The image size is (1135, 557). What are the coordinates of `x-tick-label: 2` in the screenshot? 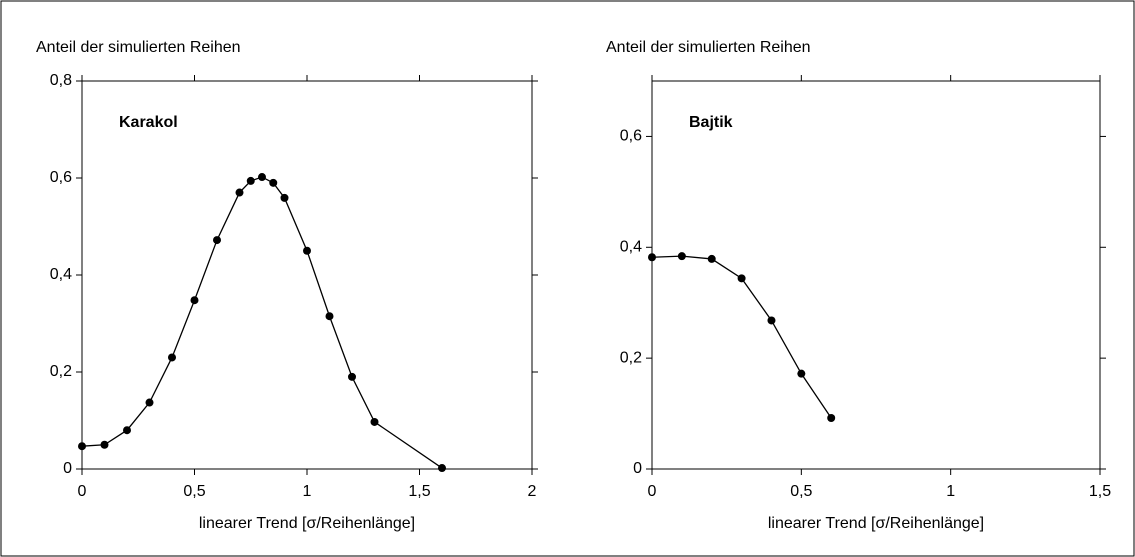 It's located at (532, 491).